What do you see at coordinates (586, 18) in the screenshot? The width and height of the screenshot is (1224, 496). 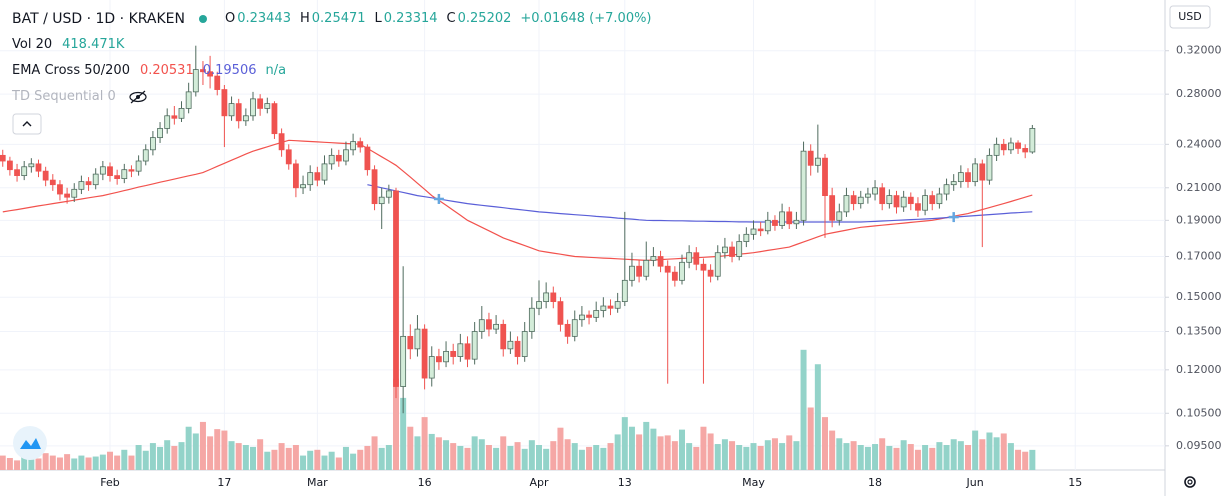 I see `change-value: +0.01648 (+7.00%)` at bounding box center [586, 18].